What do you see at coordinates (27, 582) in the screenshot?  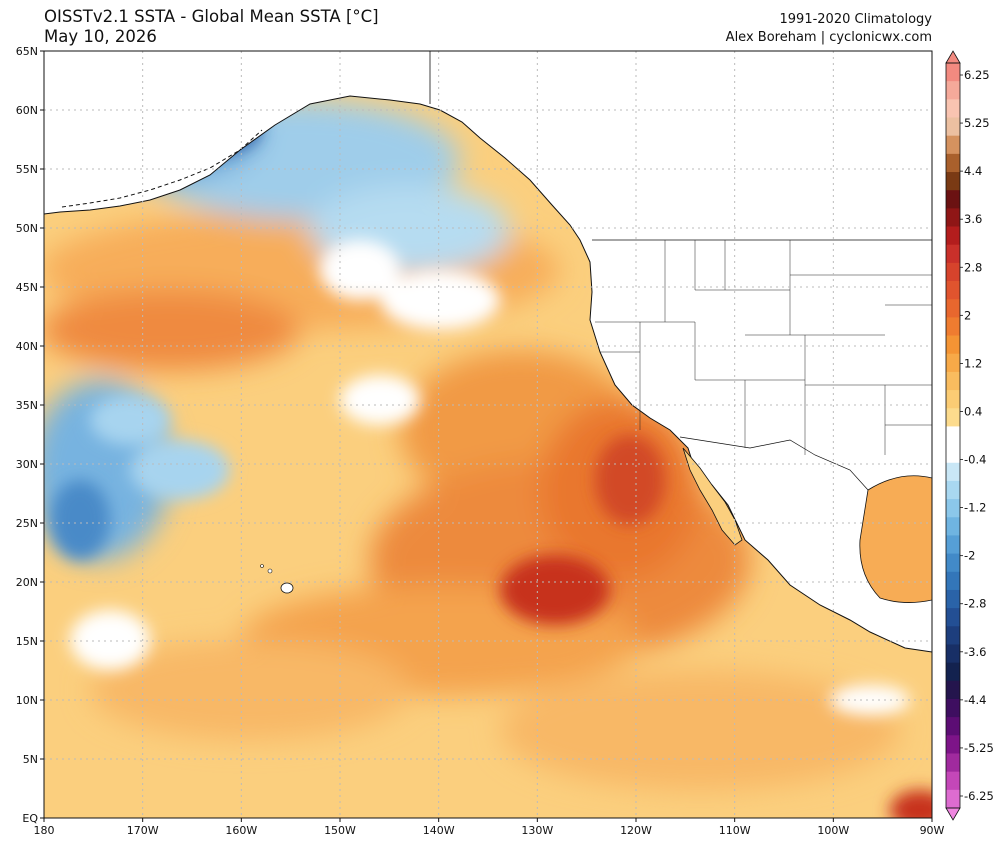 I see `lat-tick-label: 20N` at bounding box center [27, 582].